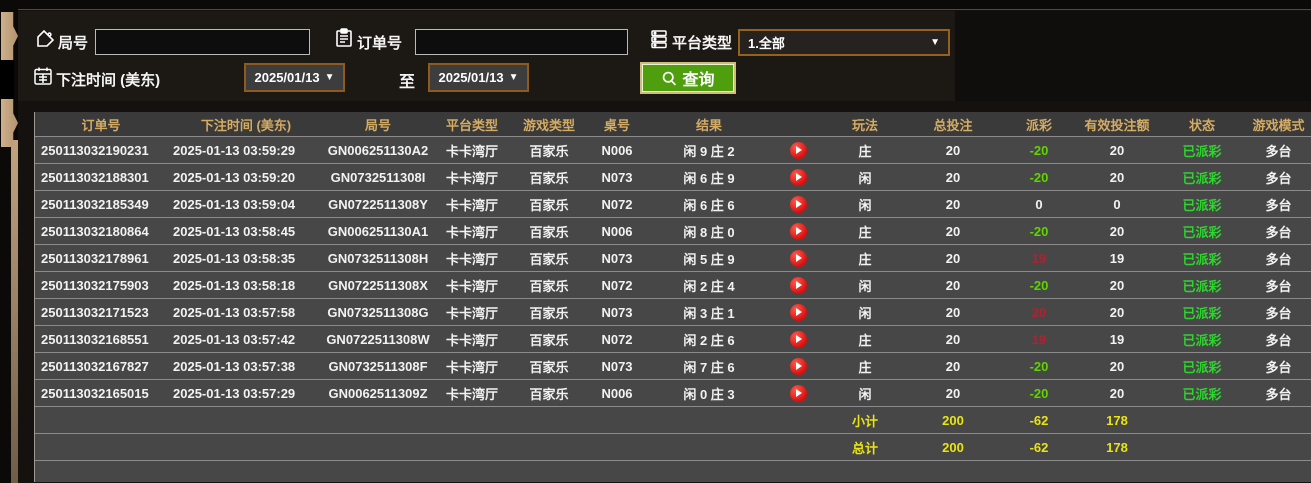 This screenshot has width=1311, height=483. Describe the element at coordinates (698, 80) in the screenshot. I see `search-button-label: 查询` at that location.